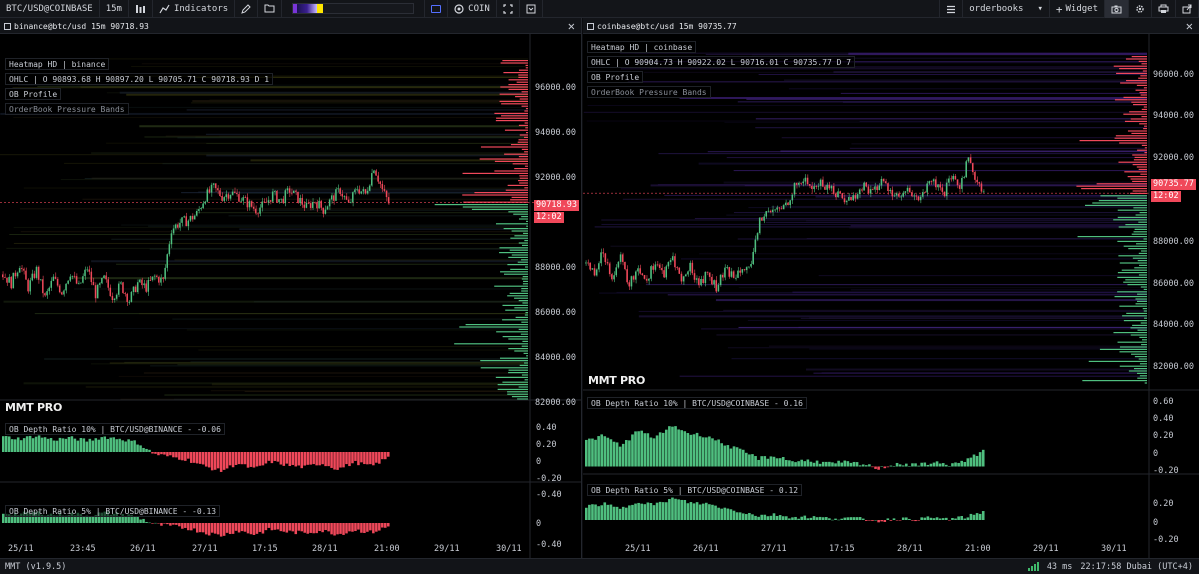 The image size is (1199, 574). What do you see at coordinates (194, 9) in the screenshot?
I see `indicators-button: Indicators` at bounding box center [194, 9].